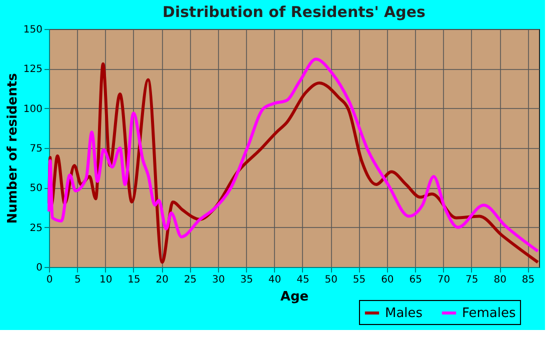 The height and width of the screenshot is (353, 560). Describe the element at coordinates (489, 313) in the screenshot. I see `legend-label: Females` at that location.